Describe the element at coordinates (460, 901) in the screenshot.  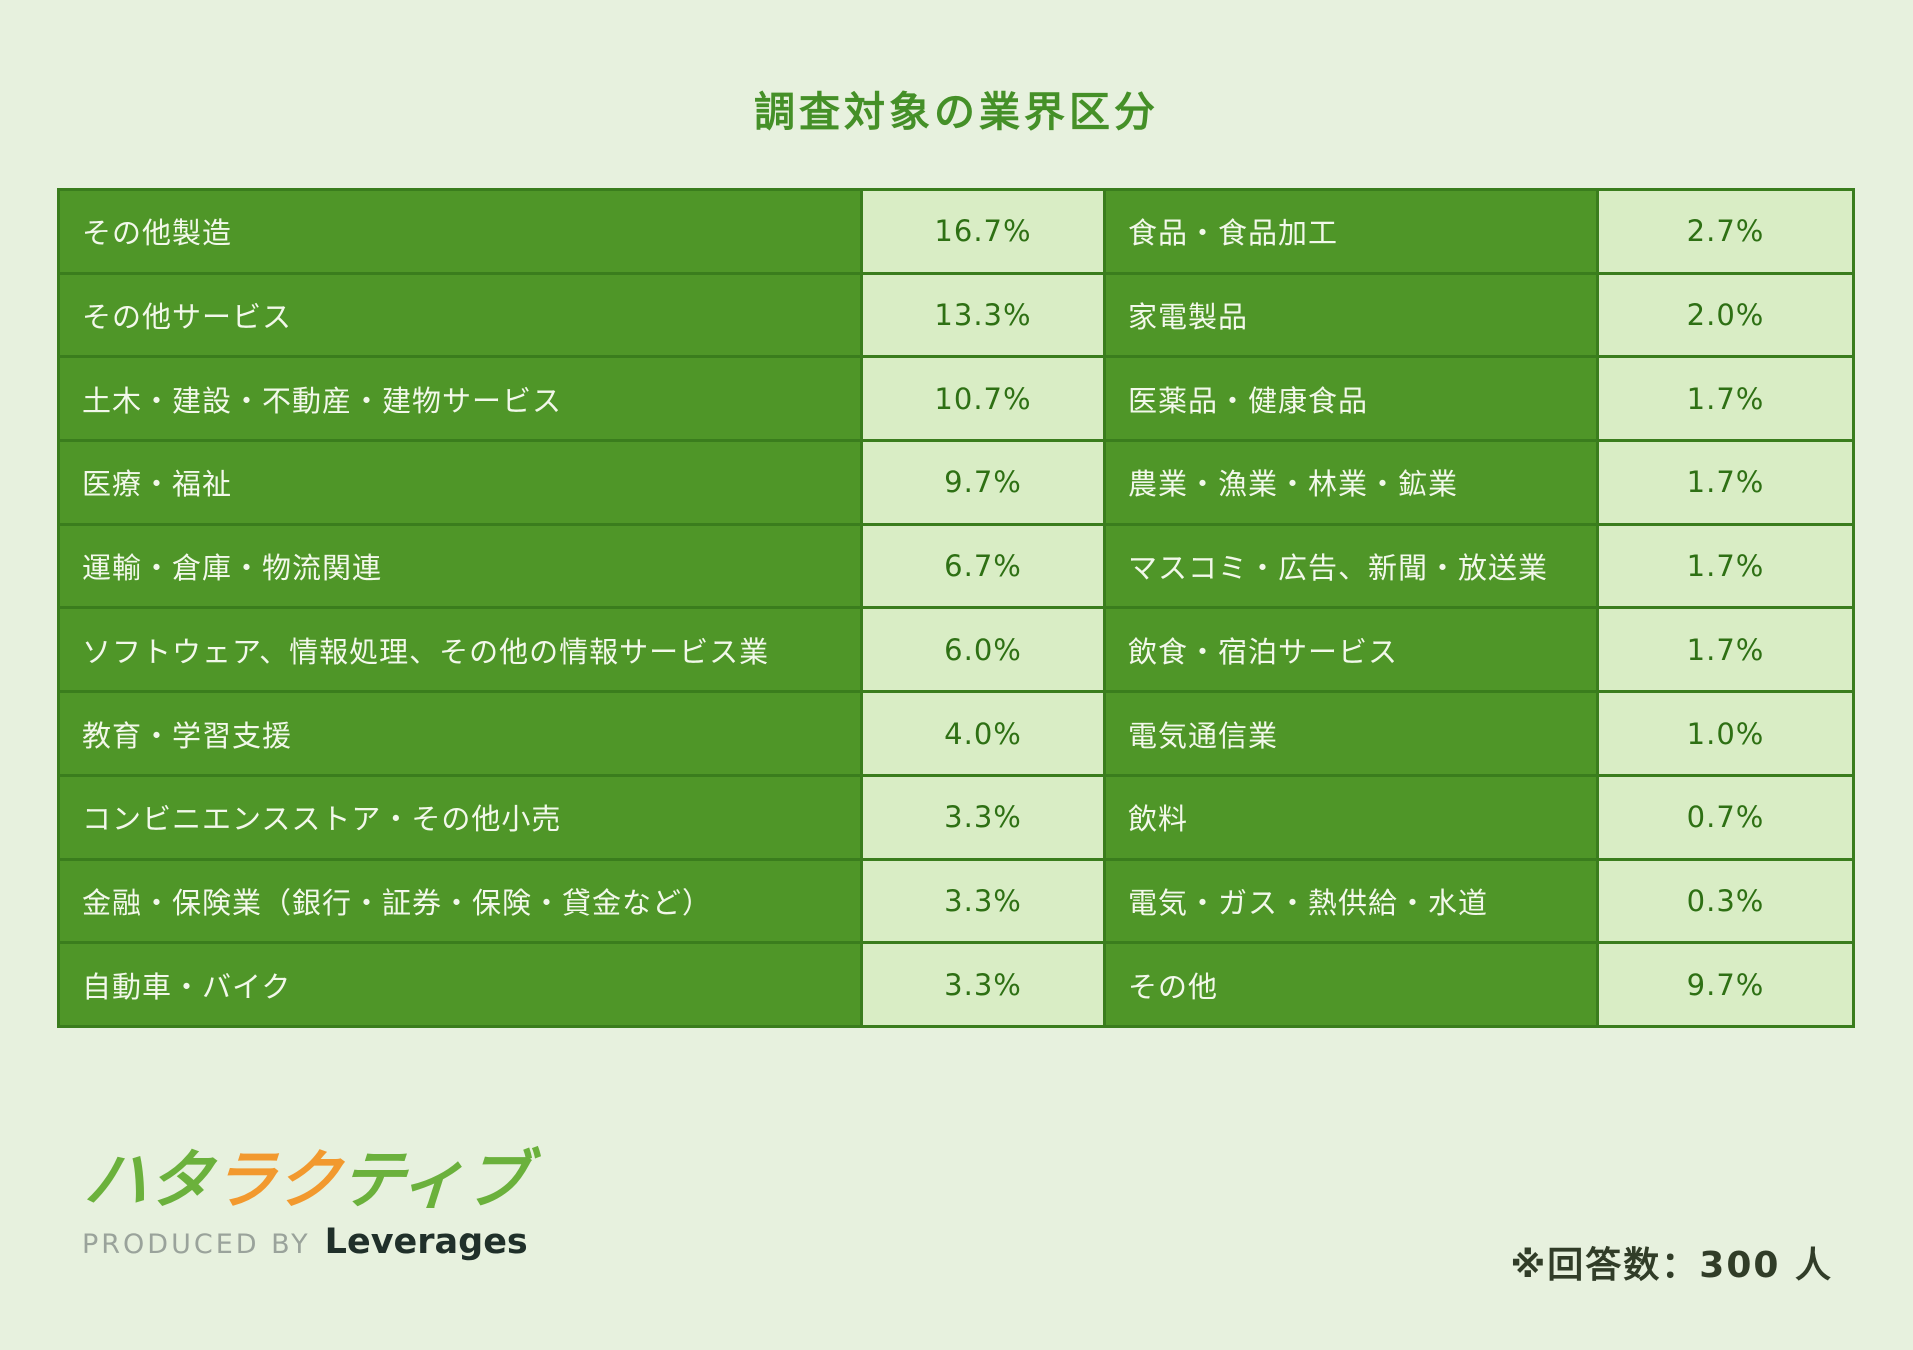
I see `industry-label-cell: 金融・保険業（銀行・証券・保険・貸金など）` at that location.